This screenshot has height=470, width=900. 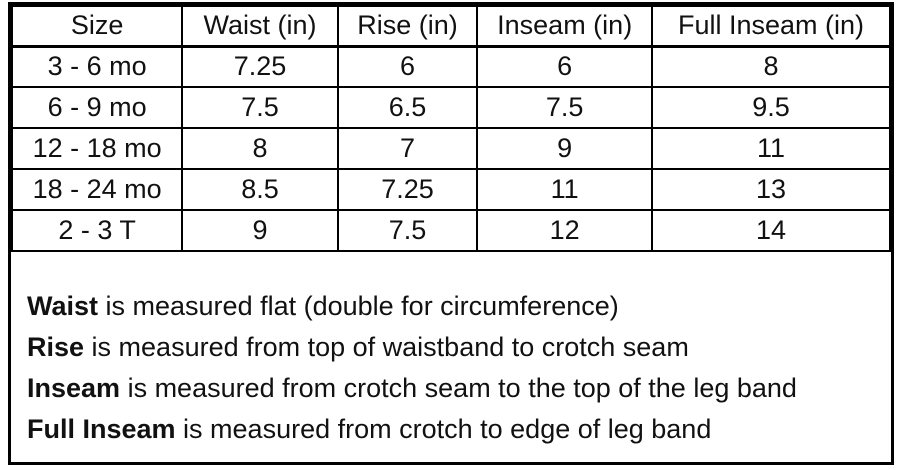 I want to click on waist-cell: 7.5, so click(x=260, y=107).